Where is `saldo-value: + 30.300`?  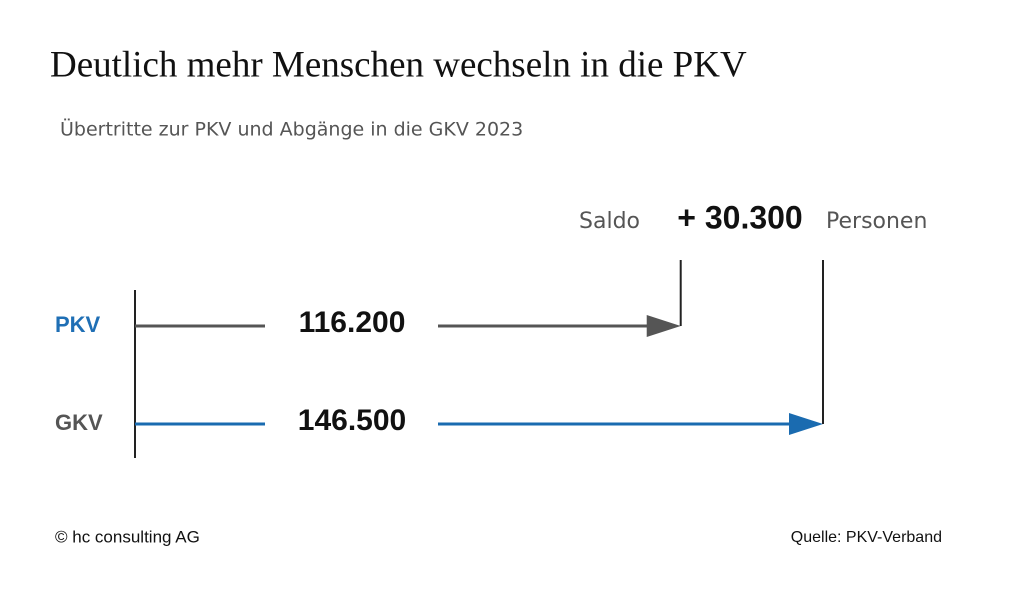 saldo-value: + 30.300 is located at coordinates (739, 217).